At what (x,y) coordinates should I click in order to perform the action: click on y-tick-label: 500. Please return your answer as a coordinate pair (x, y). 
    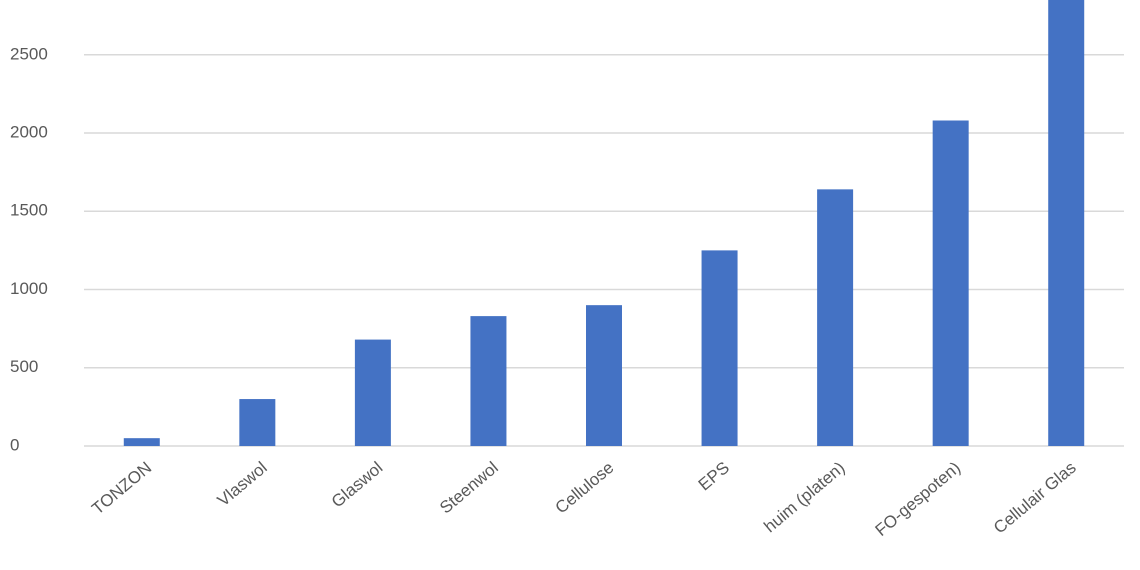
    Looking at the image, I should click on (24, 366).